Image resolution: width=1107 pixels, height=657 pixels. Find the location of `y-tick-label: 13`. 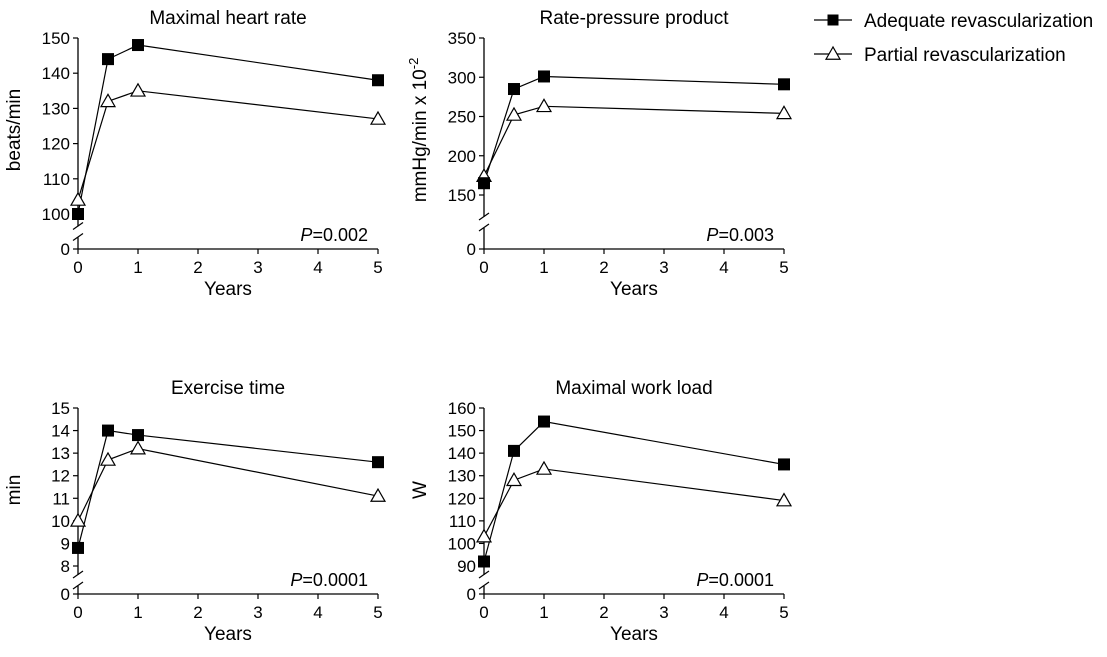

y-tick-label: 13 is located at coordinates (60, 453).